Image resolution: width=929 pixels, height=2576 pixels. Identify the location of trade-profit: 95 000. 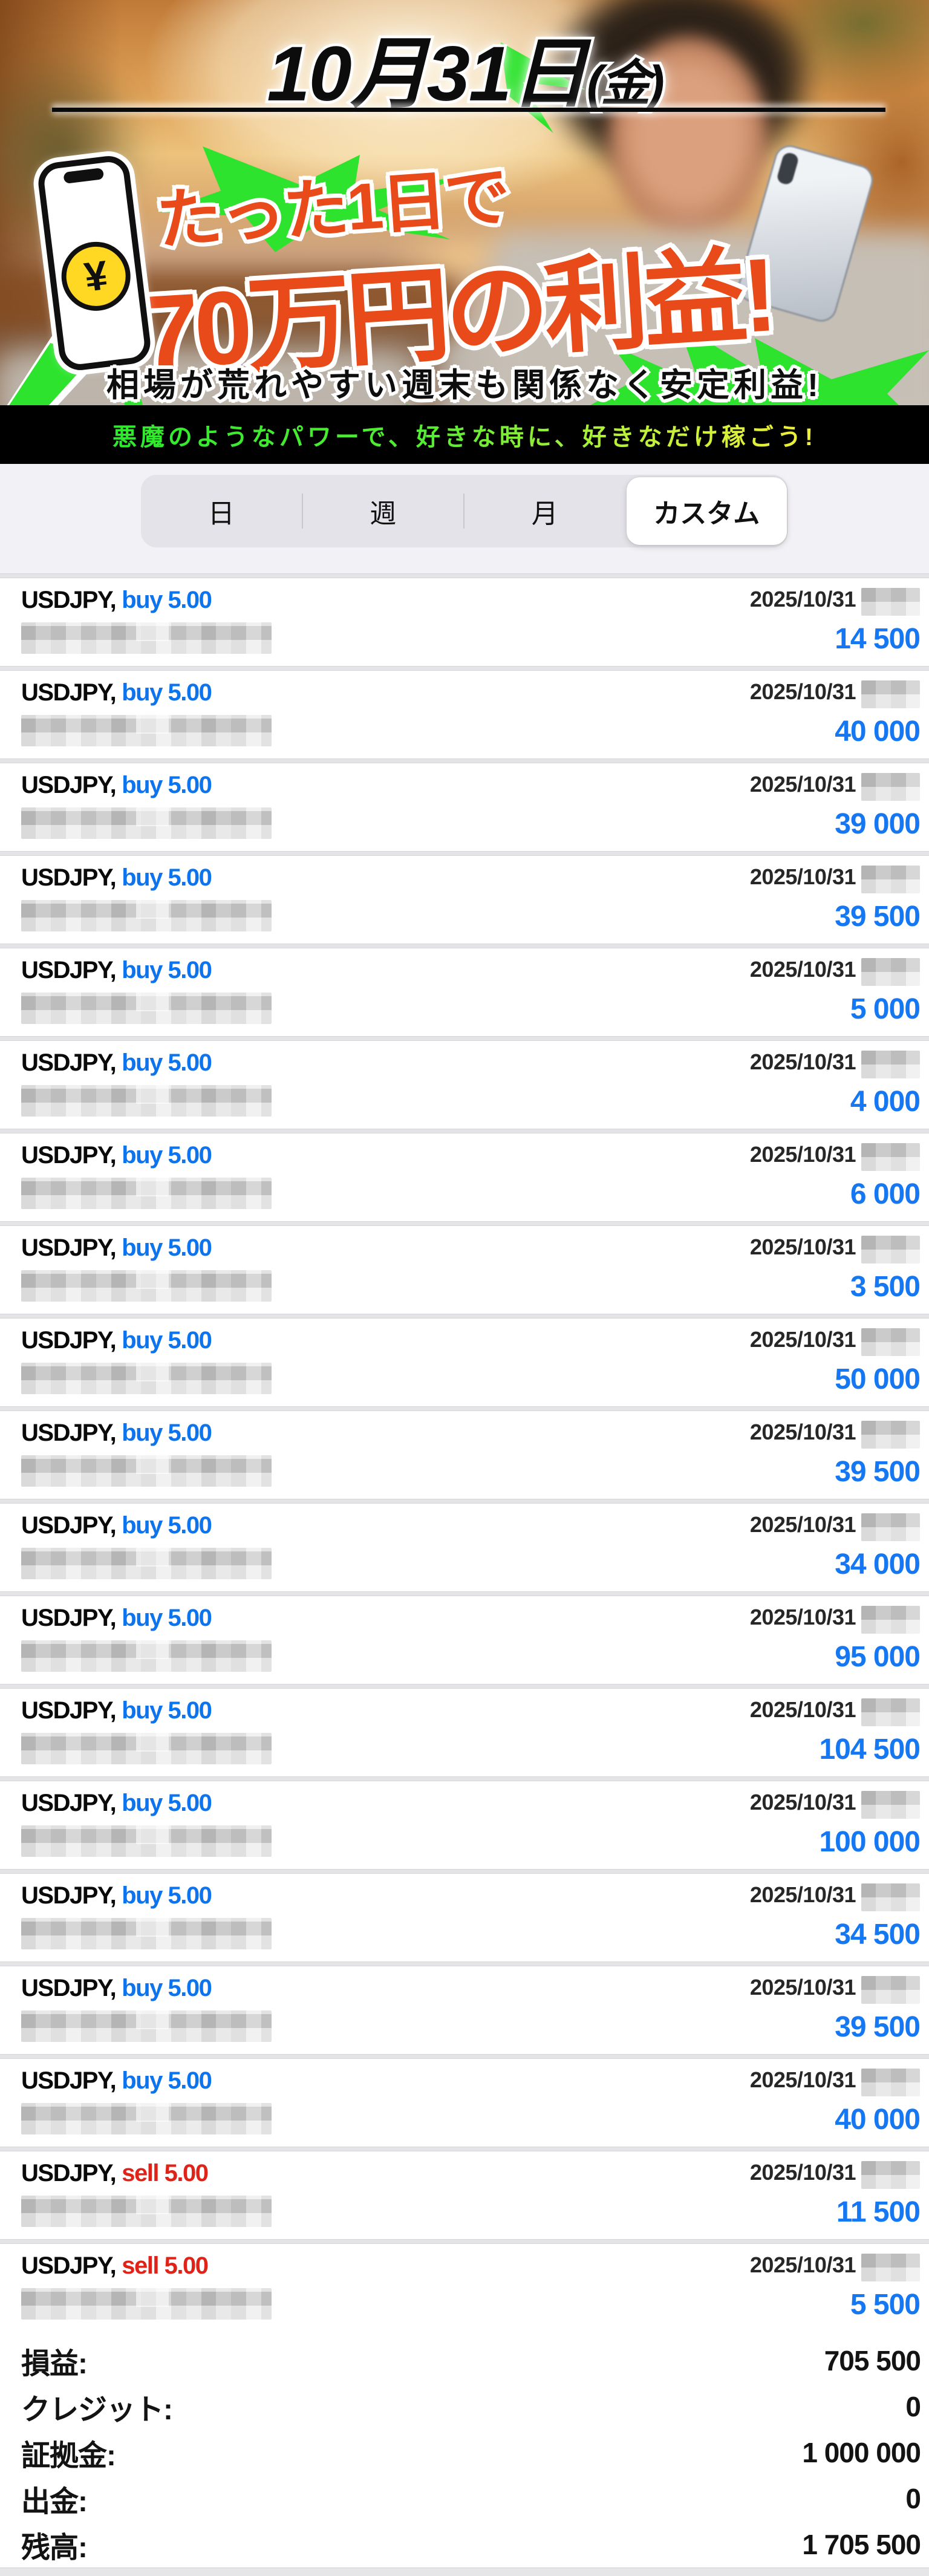
(878, 1657).